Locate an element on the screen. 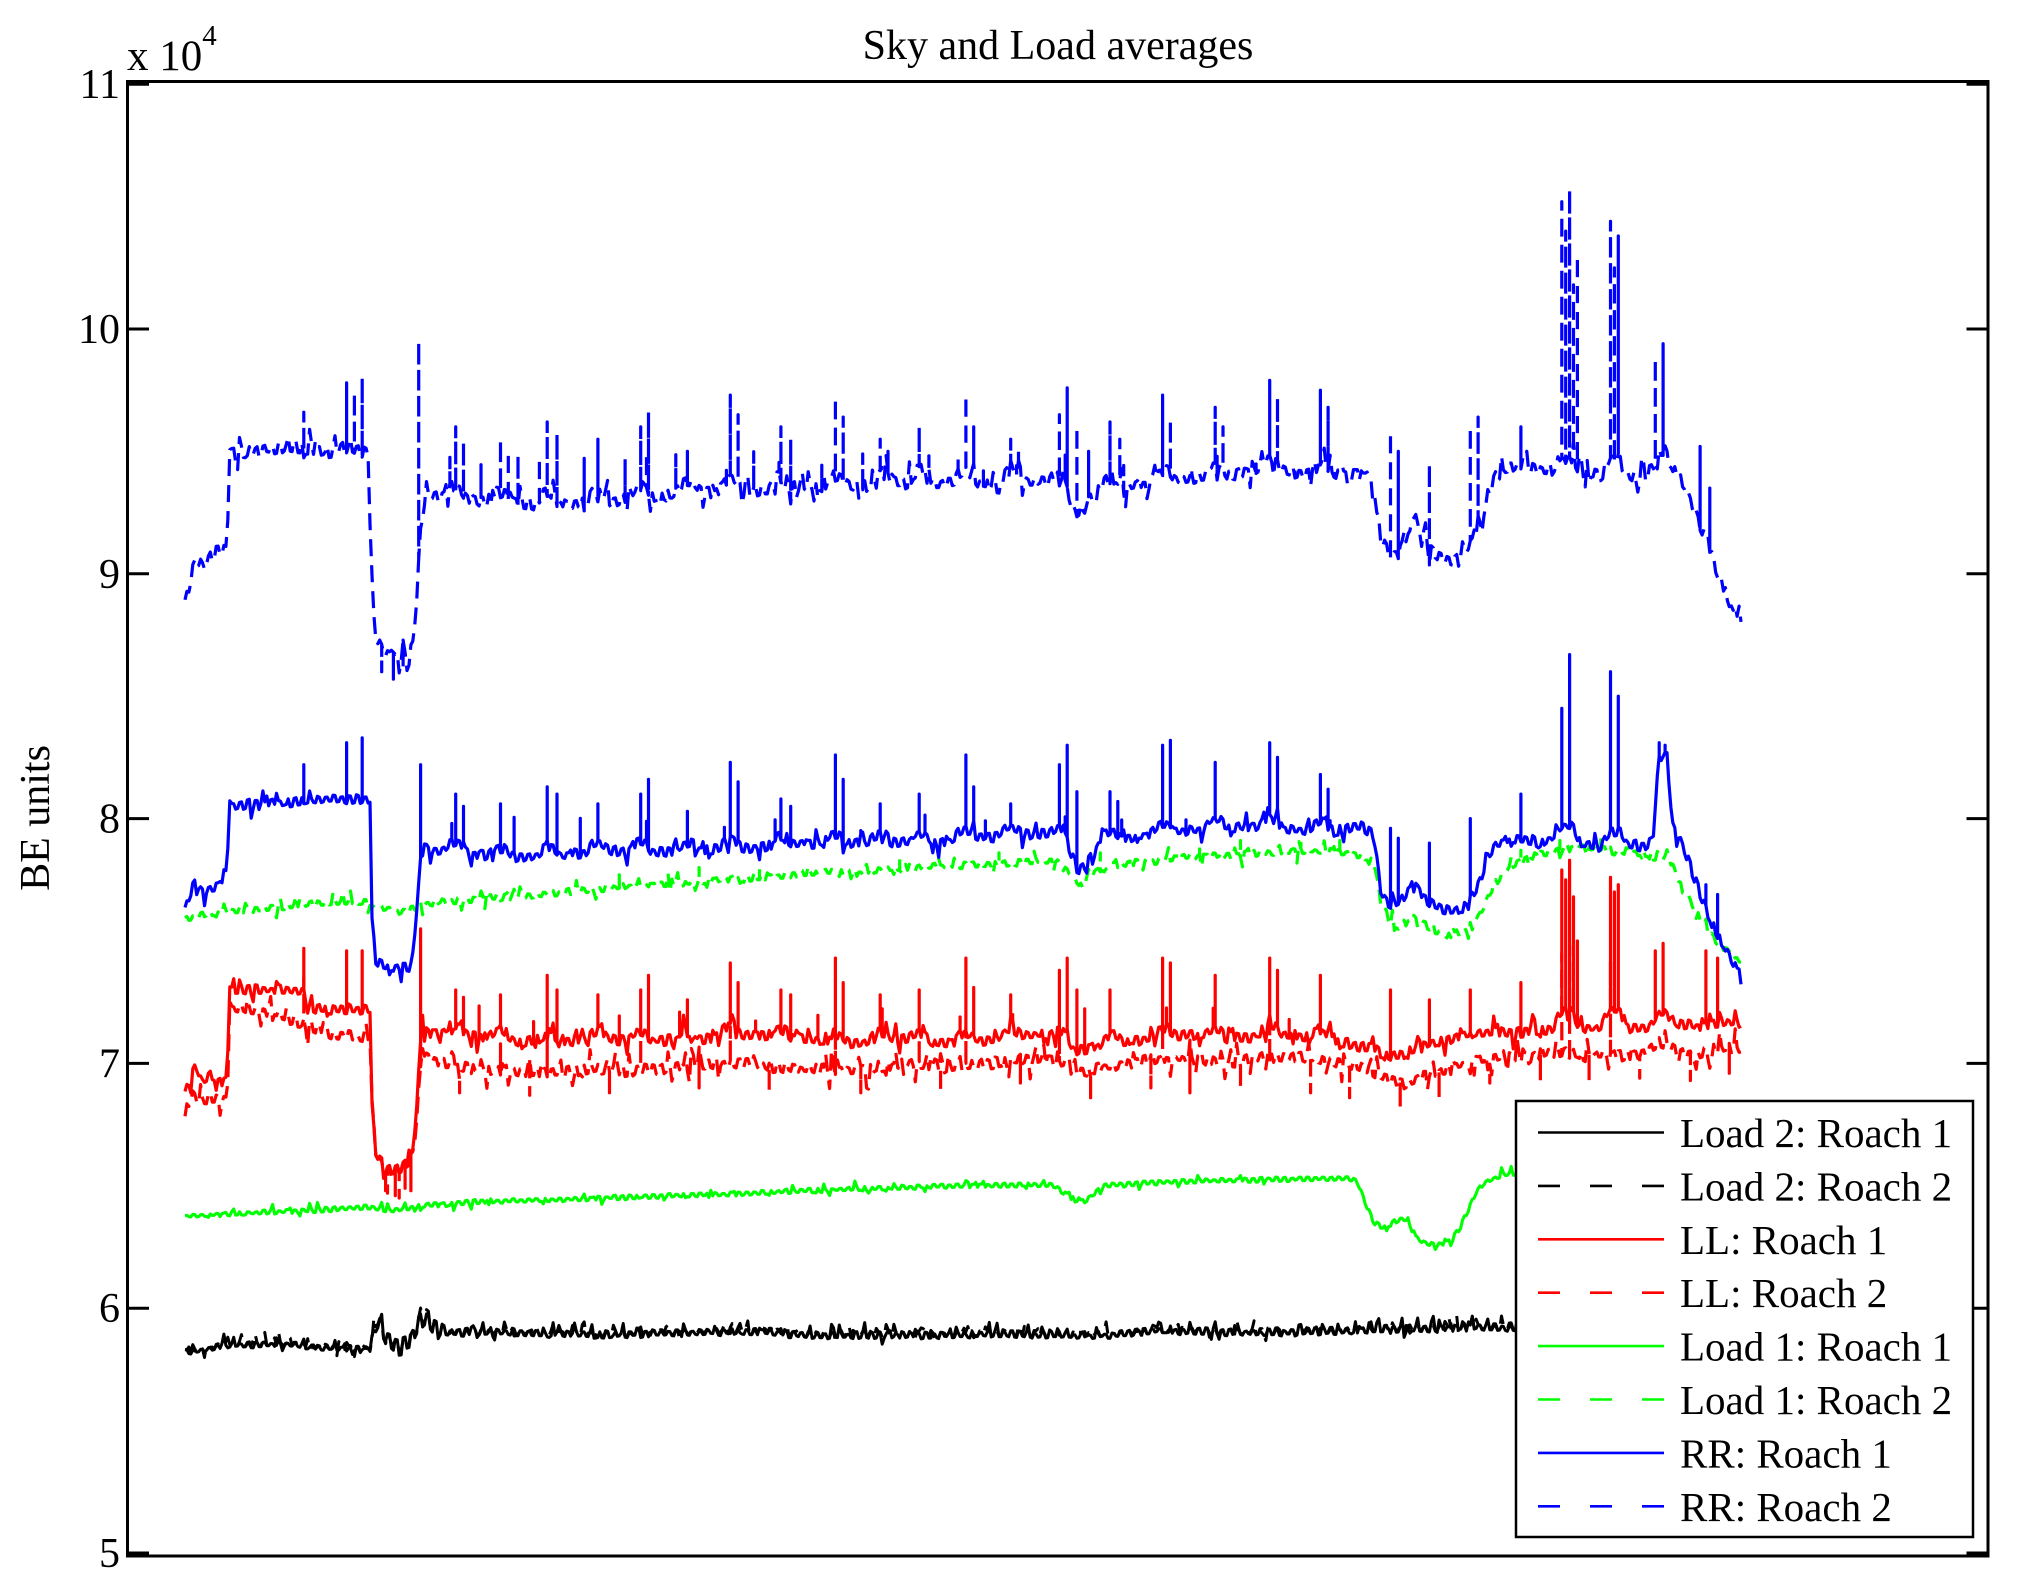  svg-text: RR: Roach 1 is located at coordinates (1786, 1453).